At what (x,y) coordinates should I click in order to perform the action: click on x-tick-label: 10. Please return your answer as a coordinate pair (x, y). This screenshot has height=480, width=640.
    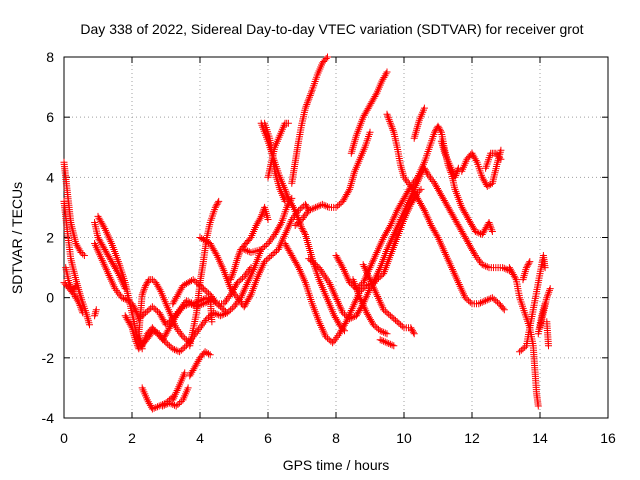
    Looking at the image, I should click on (404, 438).